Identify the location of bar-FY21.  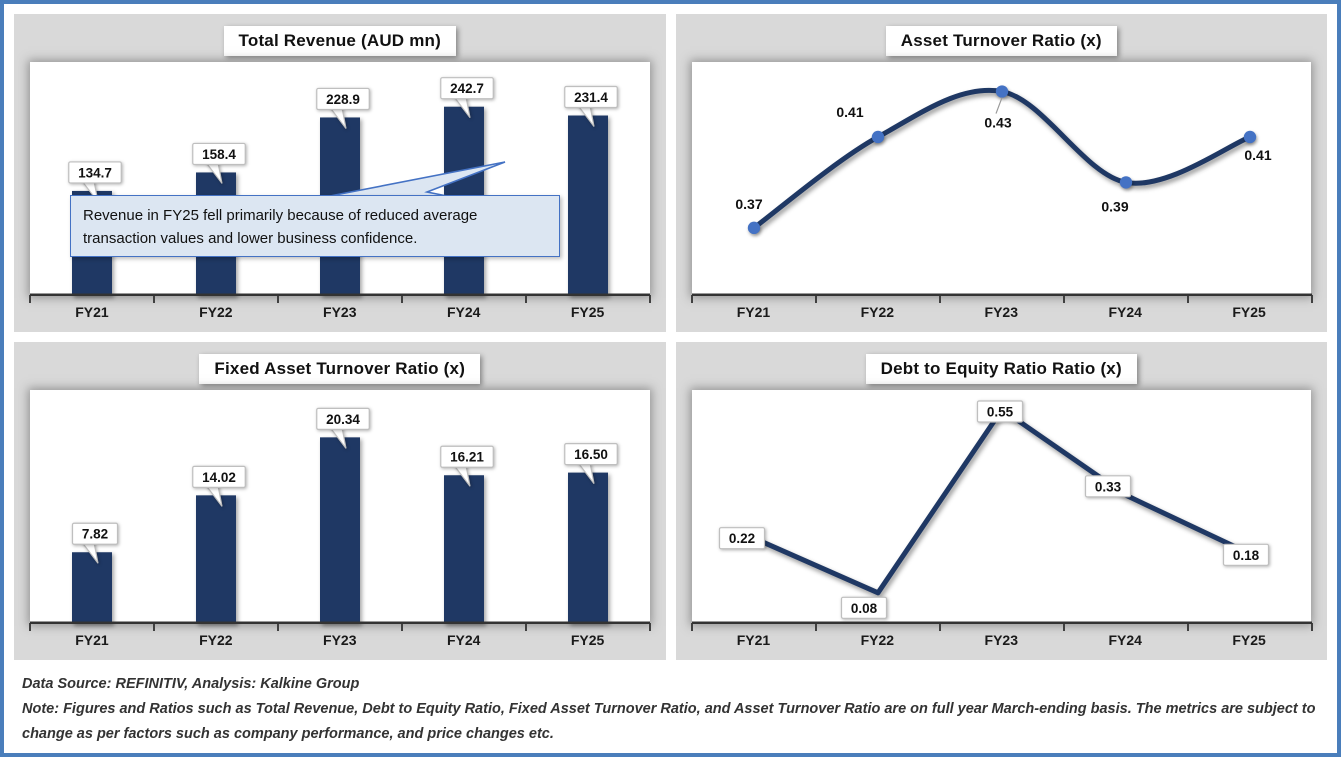
(92, 588).